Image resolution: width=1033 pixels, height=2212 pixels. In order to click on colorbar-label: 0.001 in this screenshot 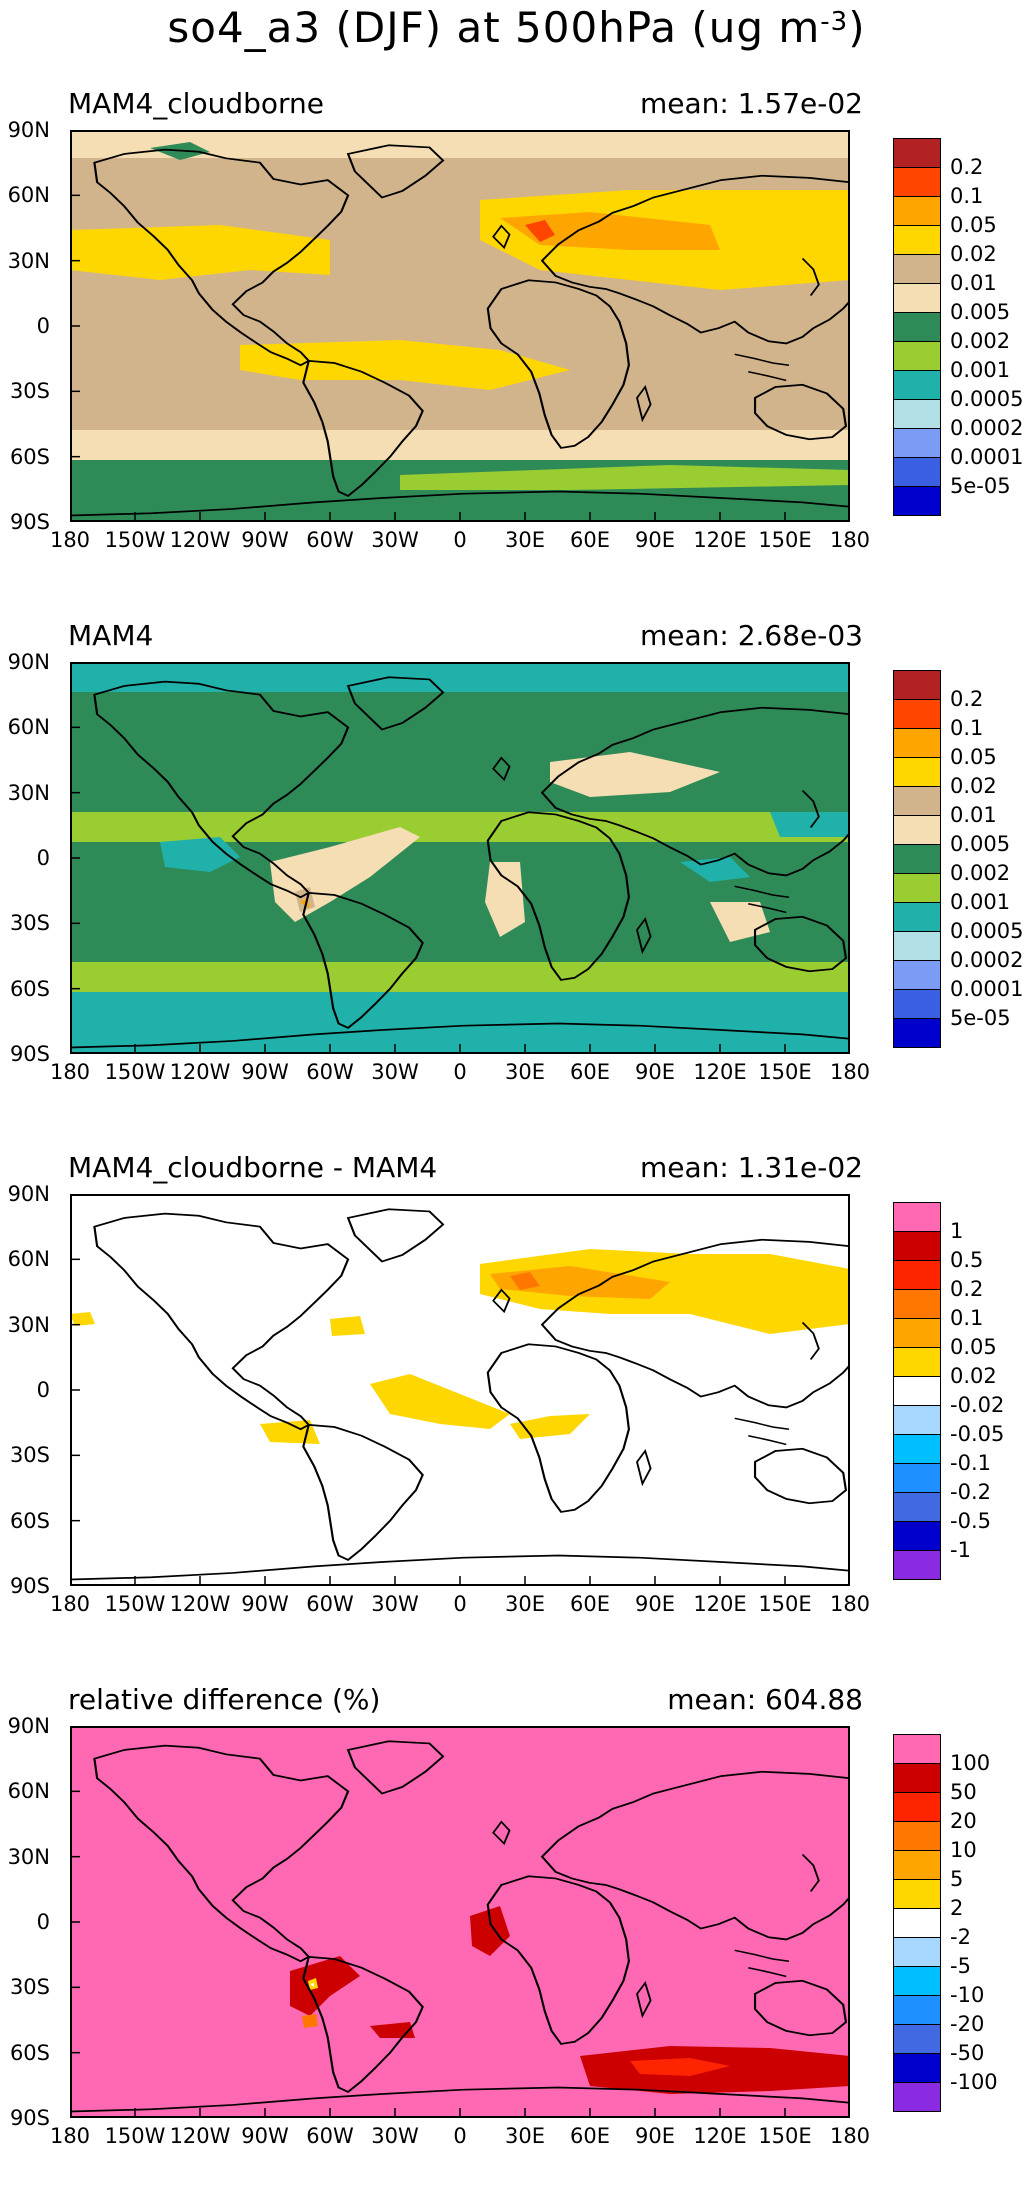, I will do `click(980, 370)`.